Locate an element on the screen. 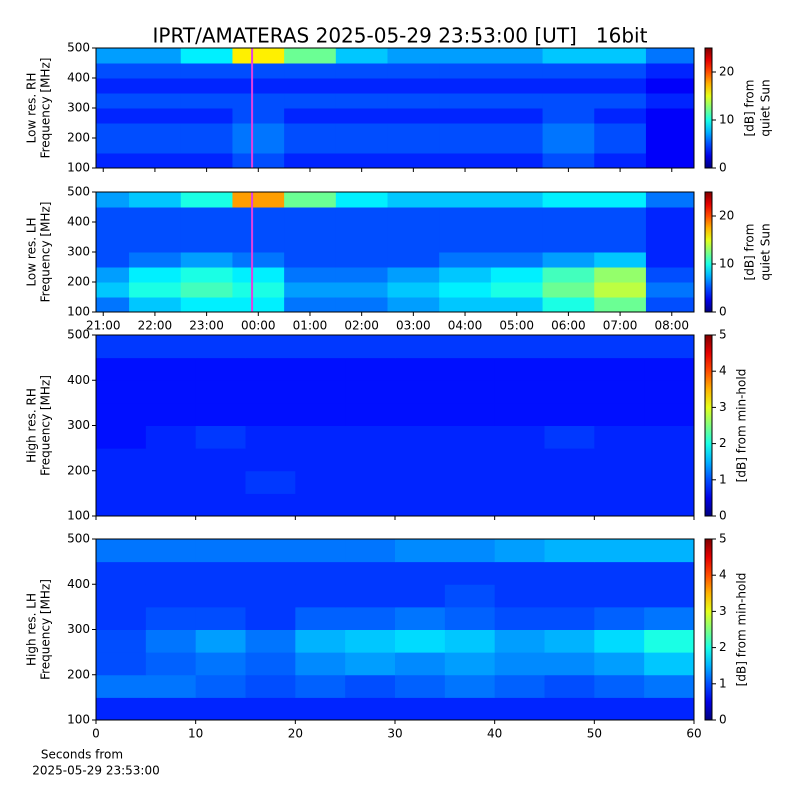 Image resolution: width=800 pixels, height=800 pixels. colorbar-label: [dB] from min-hold is located at coordinates (742, 426).